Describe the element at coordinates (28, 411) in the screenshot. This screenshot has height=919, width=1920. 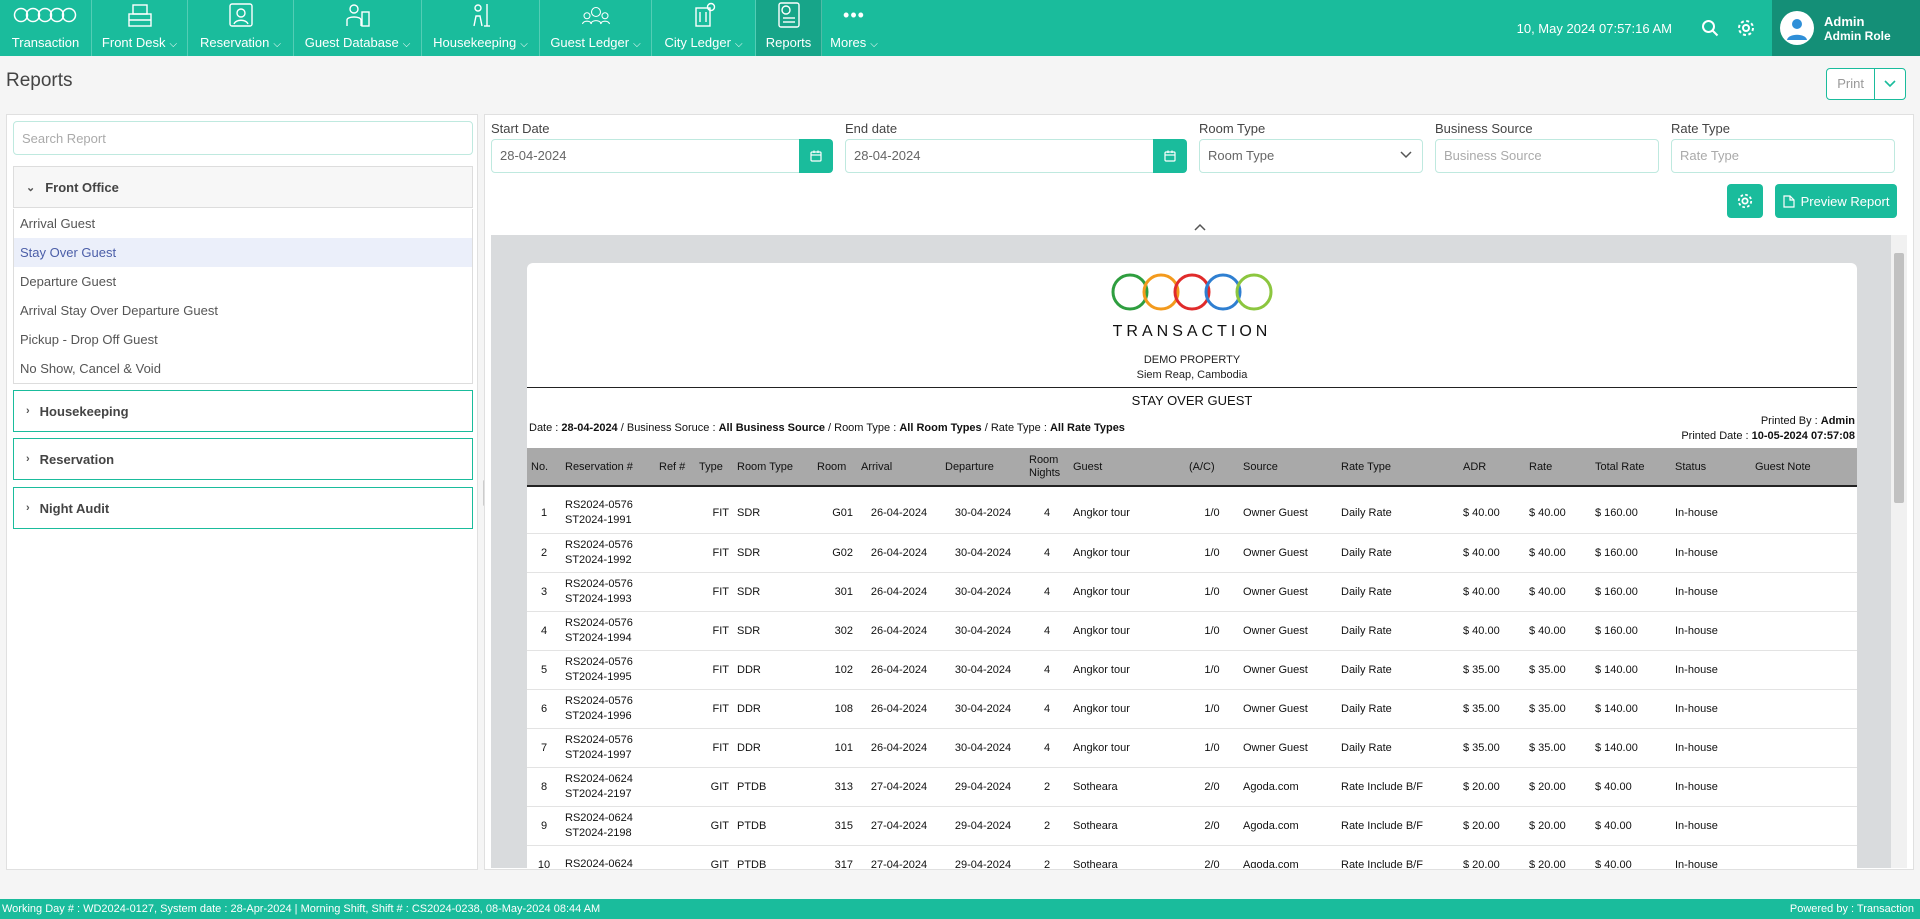
I see `chevron-right-icon: ›` at that location.